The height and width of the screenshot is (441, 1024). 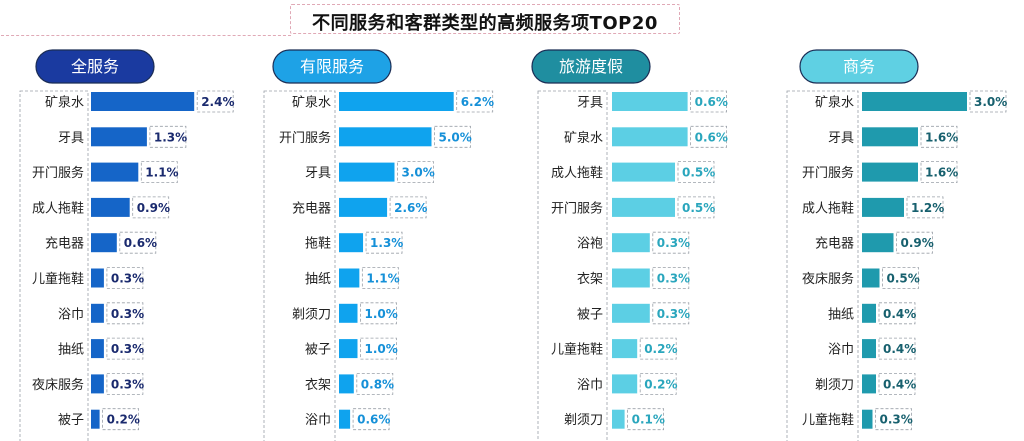 I want to click on value-label: 1.0%, so click(x=381, y=349).